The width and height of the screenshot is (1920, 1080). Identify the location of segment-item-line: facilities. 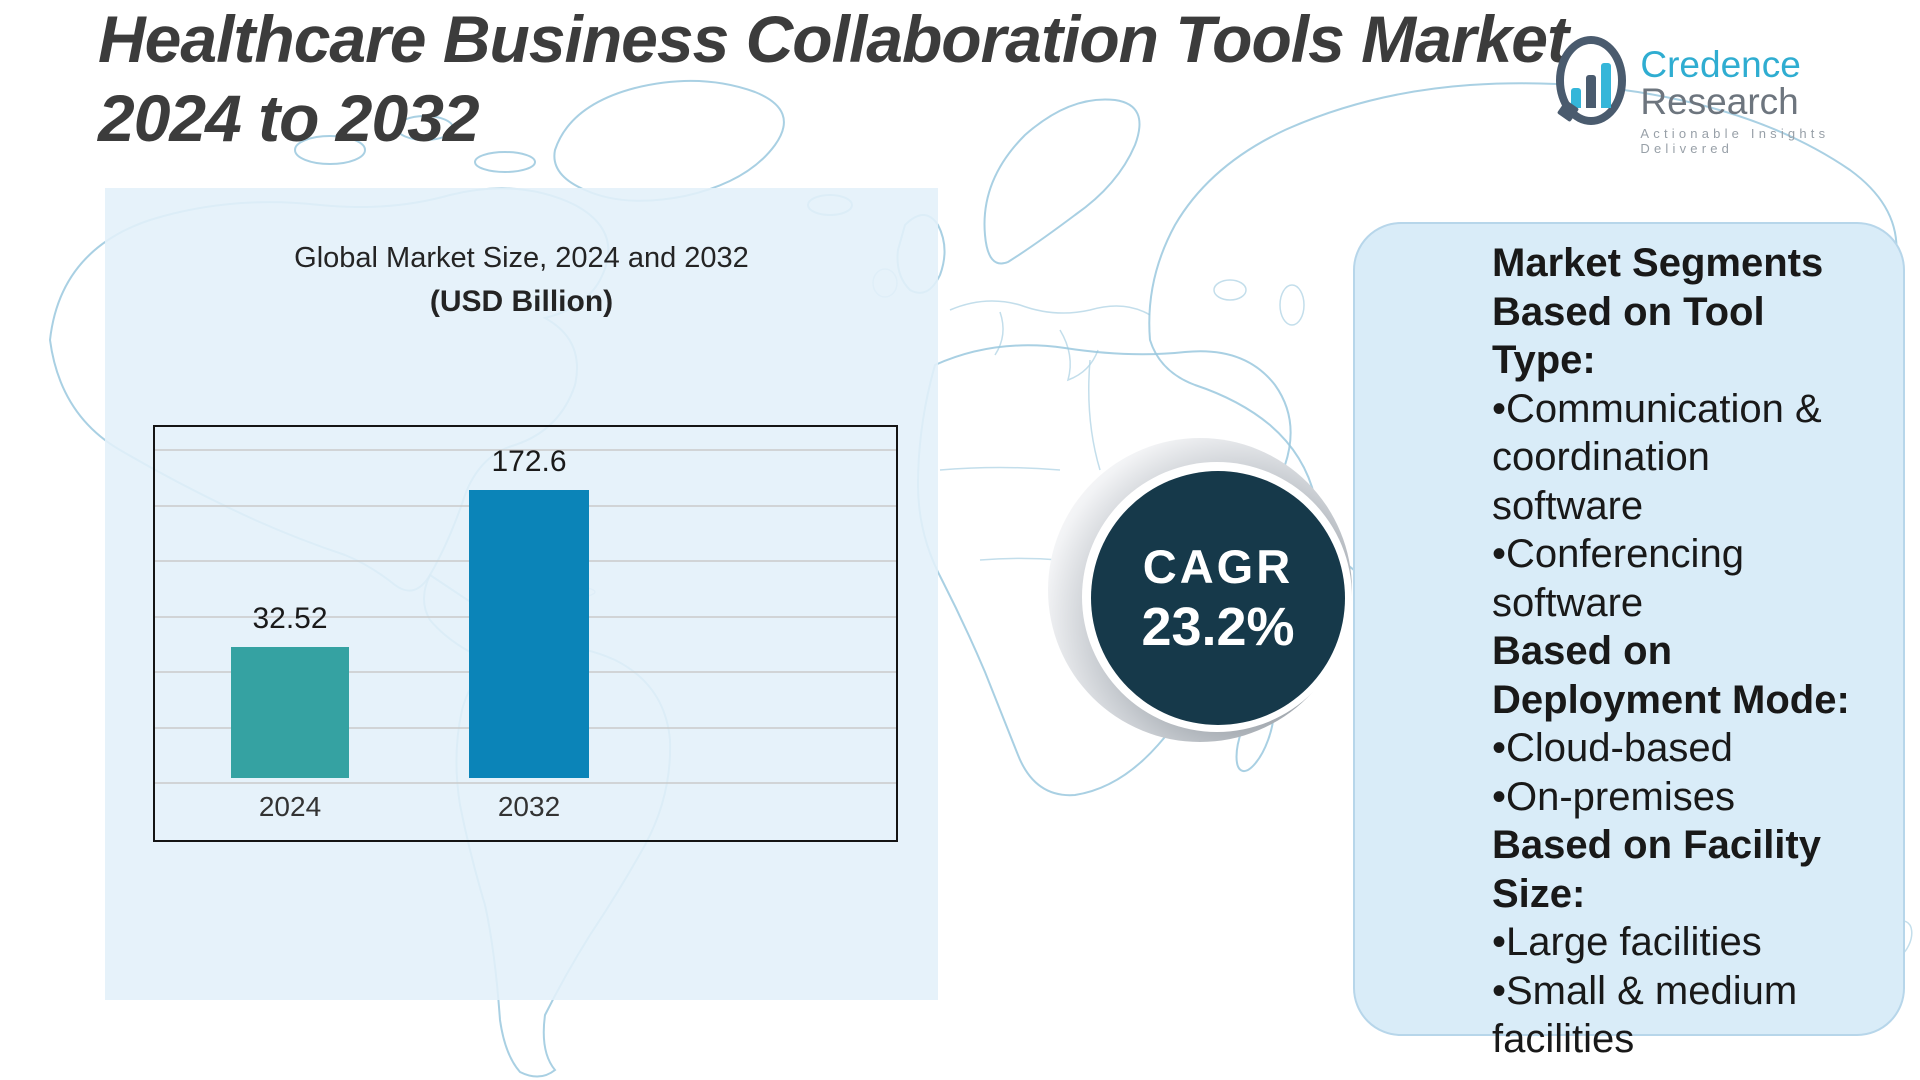
(1563, 1039).